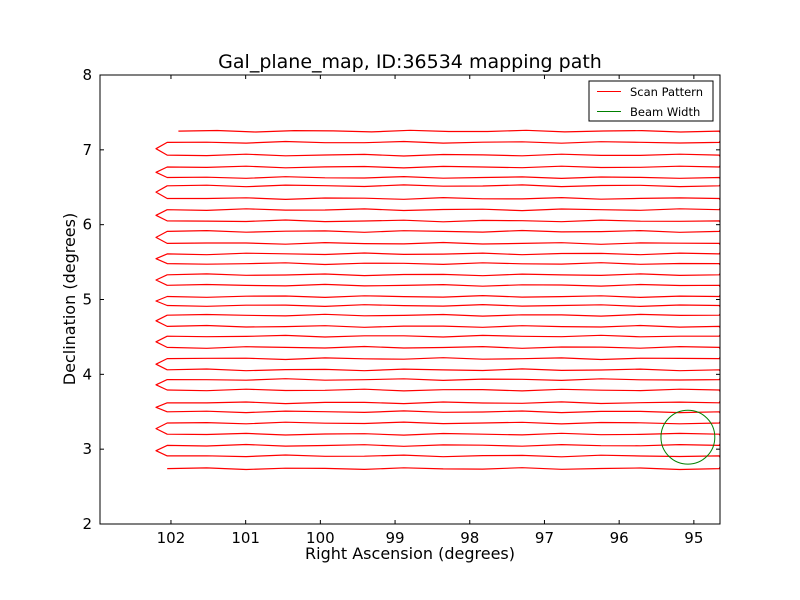 Image resolution: width=800 pixels, height=600 pixels. I want to click on legend-frame, so click(651, 101).